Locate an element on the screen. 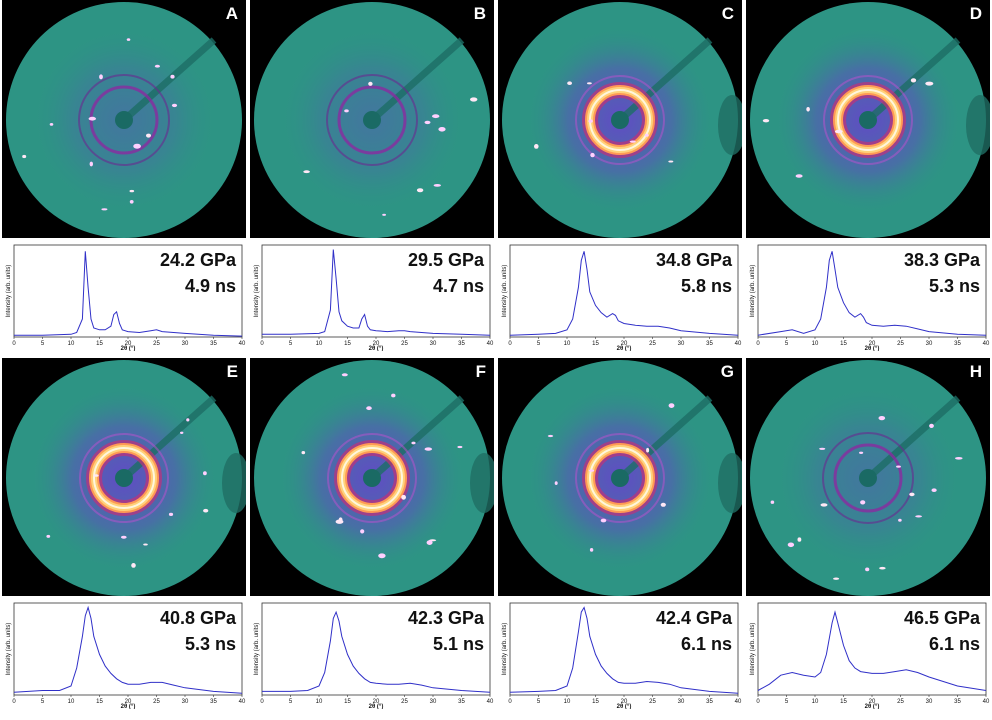 The width and height of the screenshot is (992, 720). x-tick-label: 40 is located at coordinates (738, 344).